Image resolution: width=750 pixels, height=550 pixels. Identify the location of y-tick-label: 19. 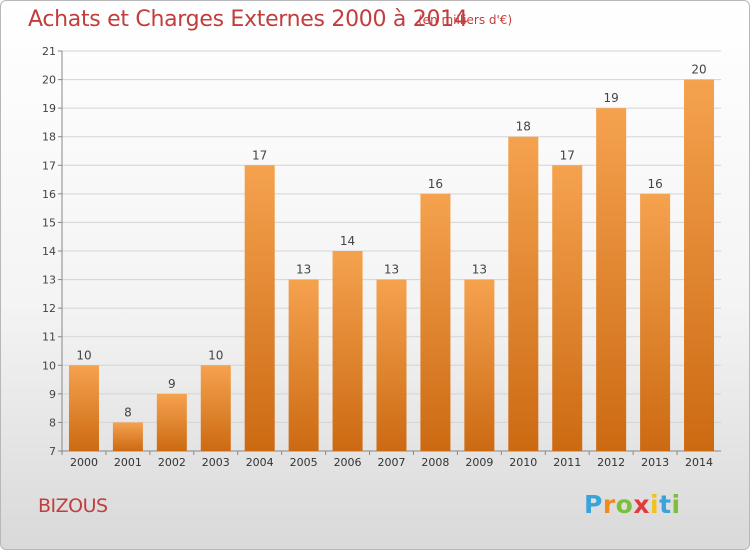
(49, 108).